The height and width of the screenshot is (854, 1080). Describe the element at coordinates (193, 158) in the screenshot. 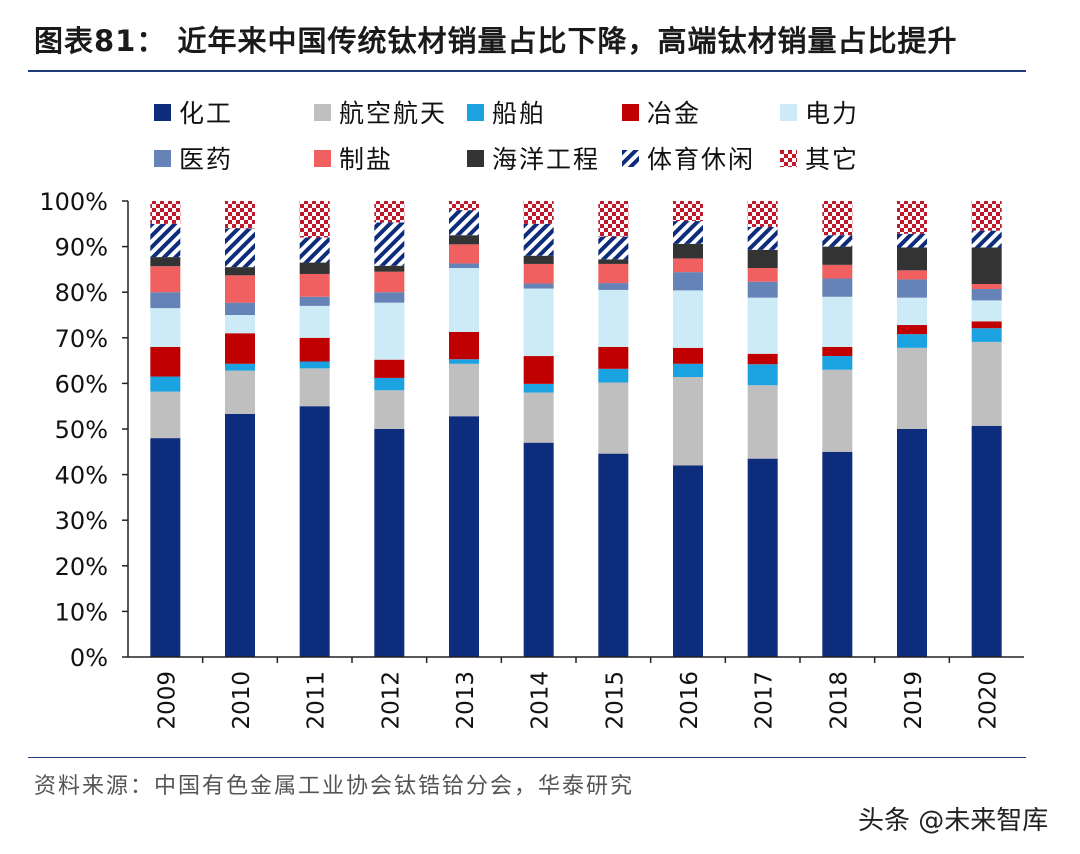

I see `legend-item: 医药` at that location.